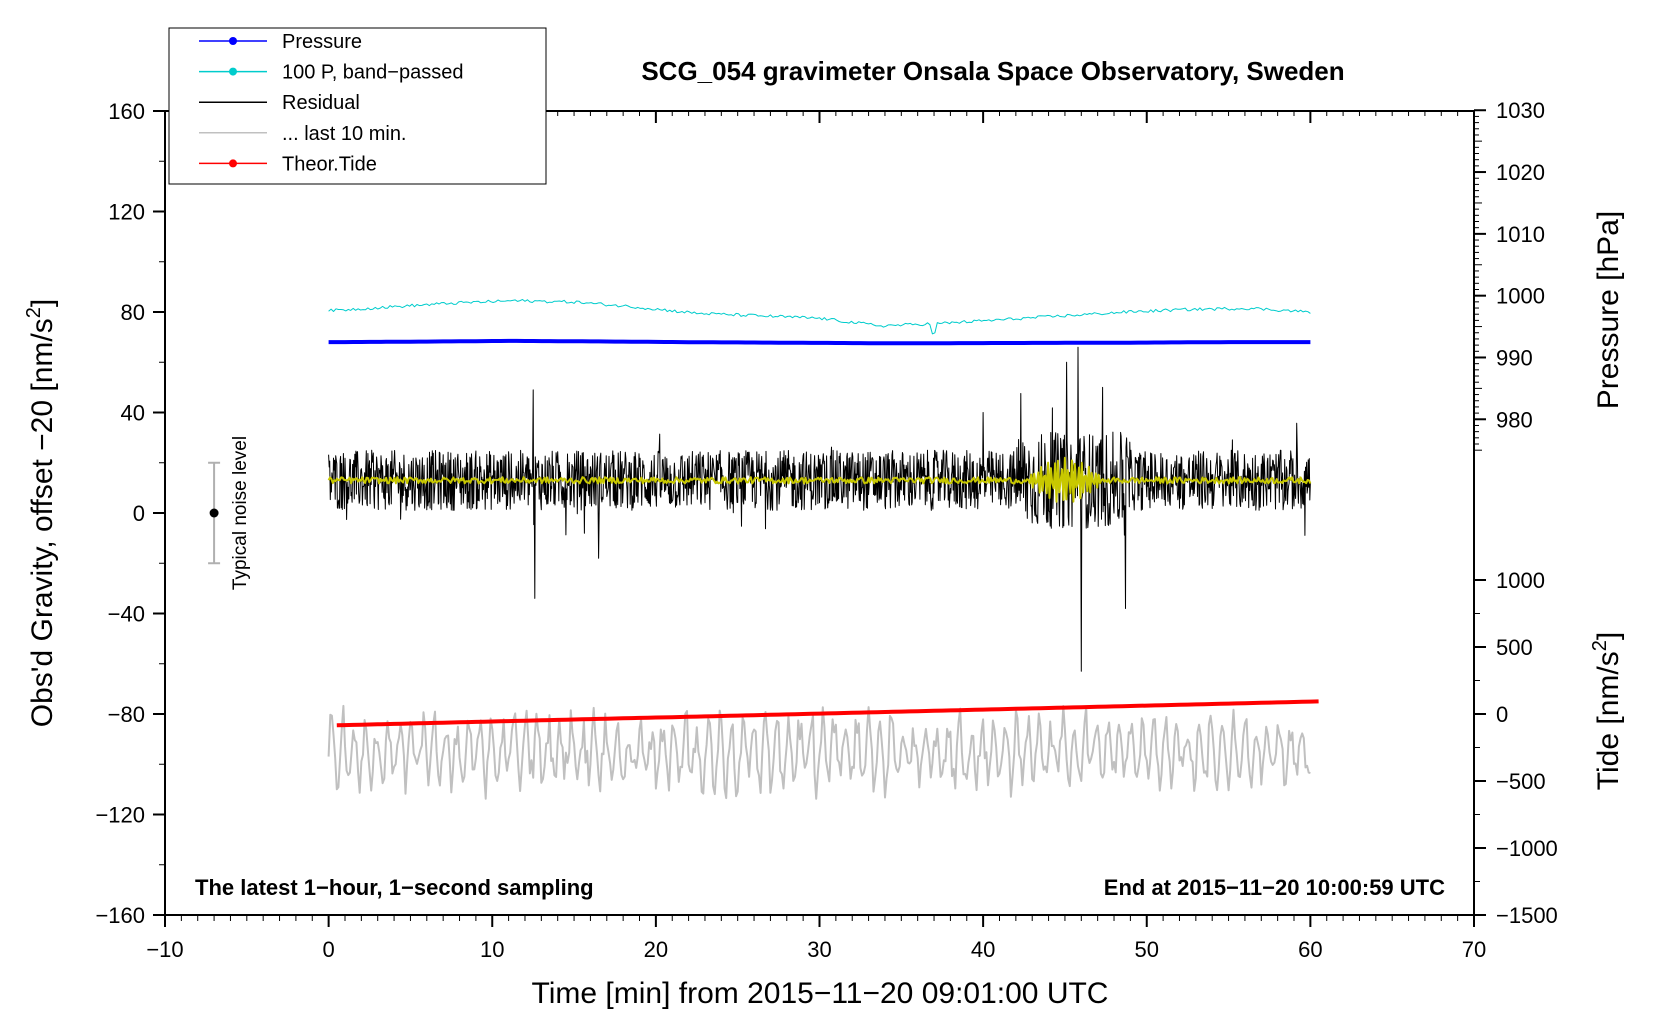 This screenshot has height=1020, width=1660. Describe the element at coordinates (133, 413) in the screenshot. I see `y-tick-label: 40` at that location.